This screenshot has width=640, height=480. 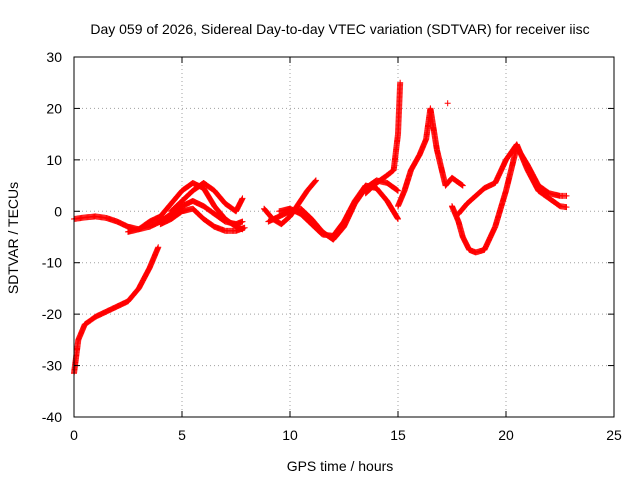 I want to click on series-track-e, so click(x=202, y=219).